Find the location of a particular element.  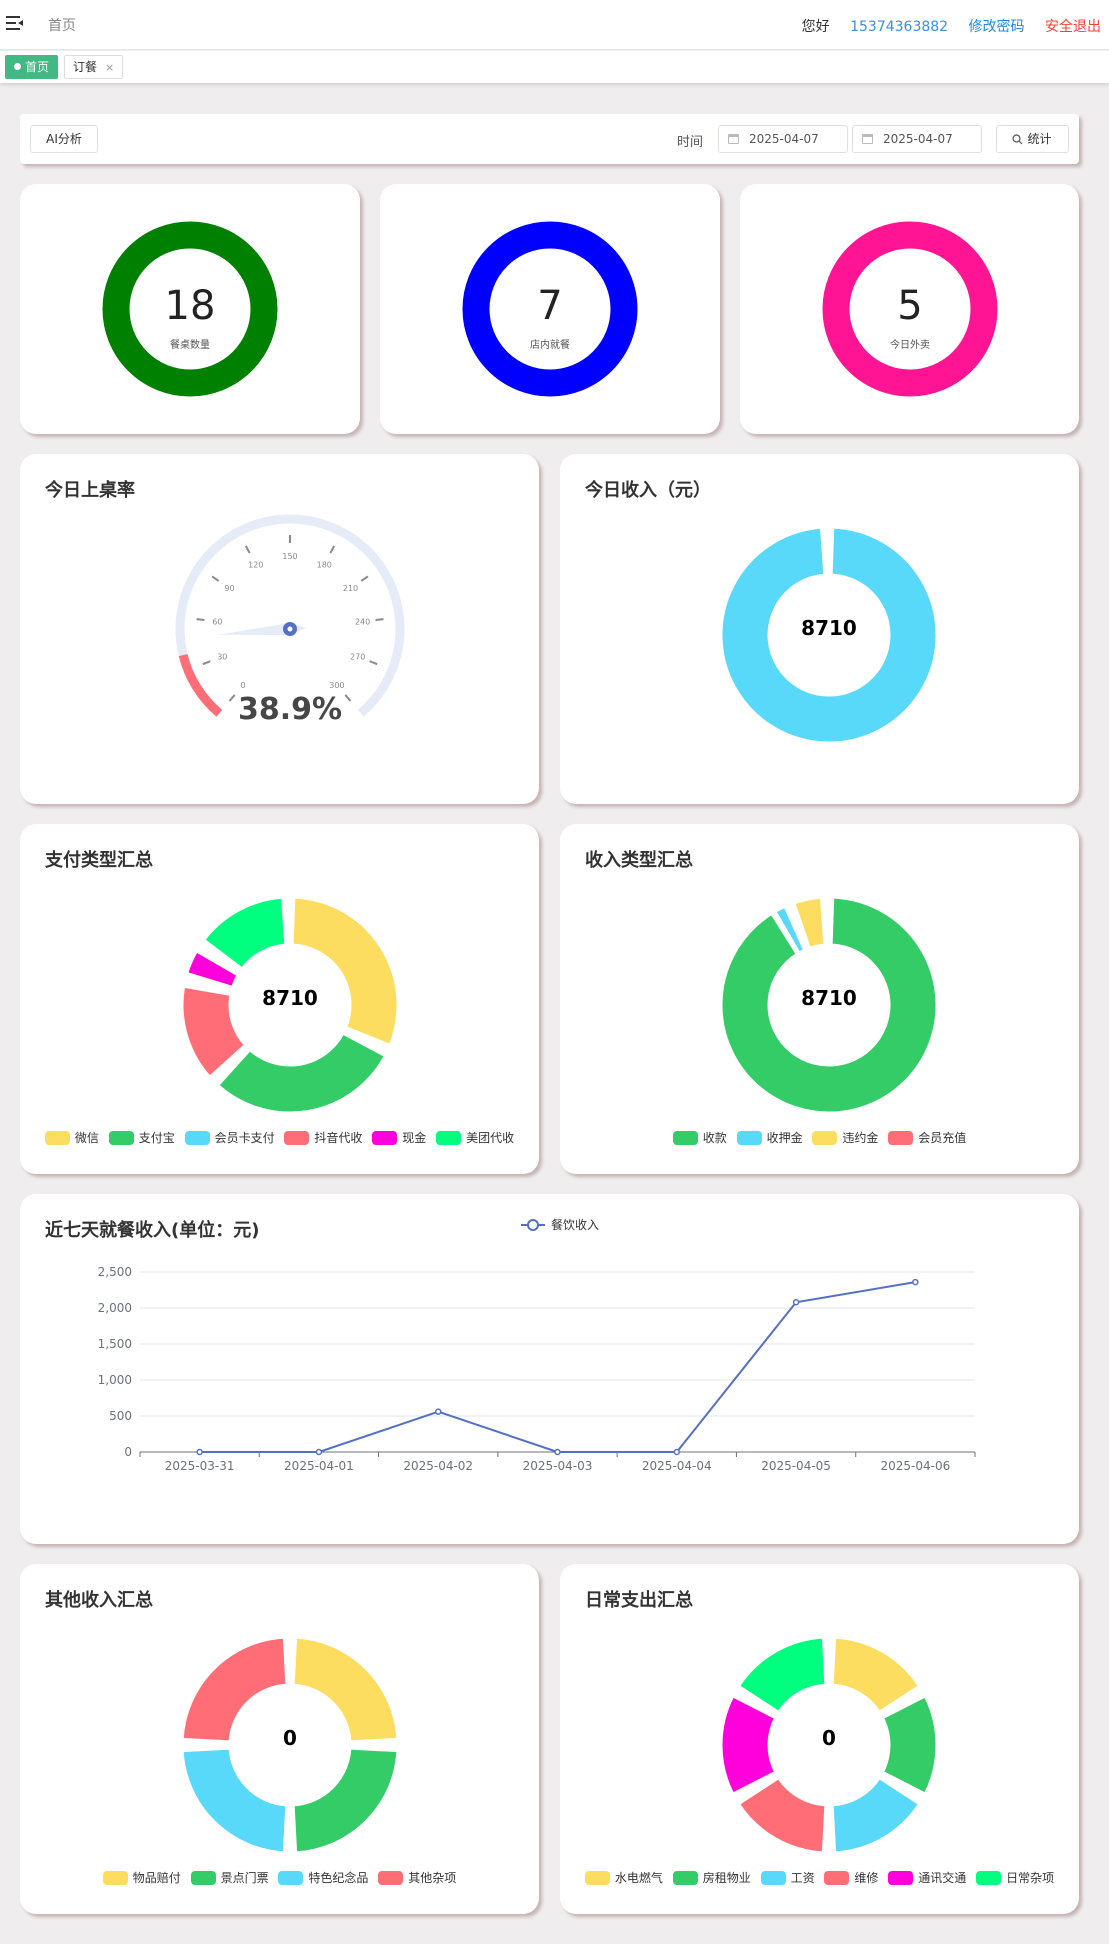

user-phone-link: 15374363882 is located at coordinates (899, 27).